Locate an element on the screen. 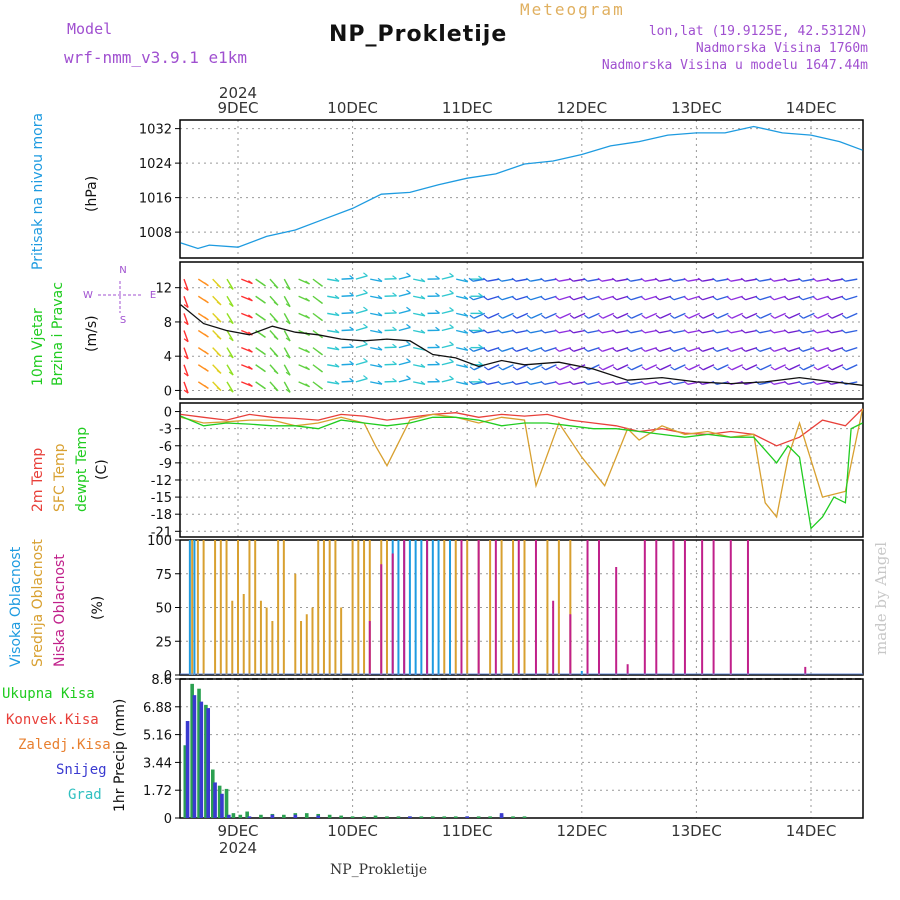 The width and height of the screenshot is (900, 900). y-tick-label: -18 is located at coordinates (161, 515).